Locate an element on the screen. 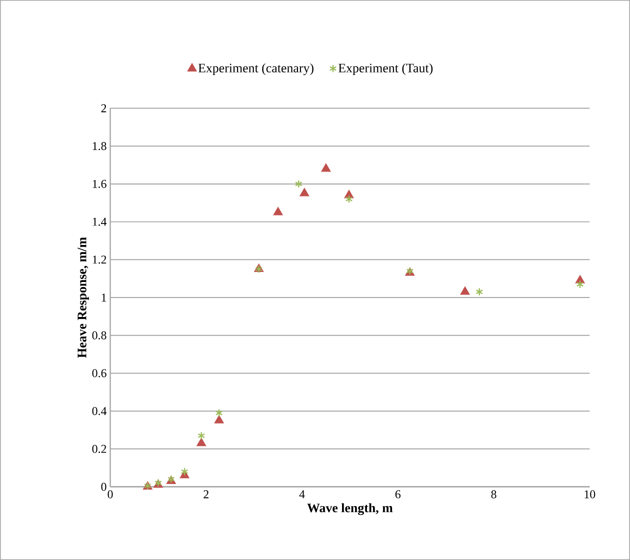  x-tick-label: 4 is located at coordinates (302, 494).